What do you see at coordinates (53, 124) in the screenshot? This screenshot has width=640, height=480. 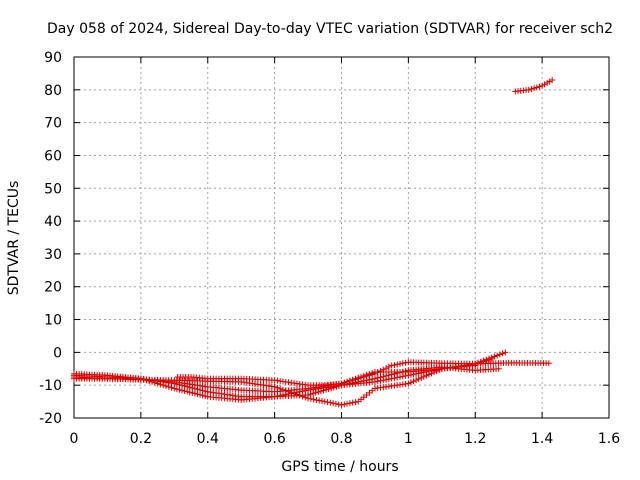 I see `y-tick-label: 70` at bounding box center [53, 124].